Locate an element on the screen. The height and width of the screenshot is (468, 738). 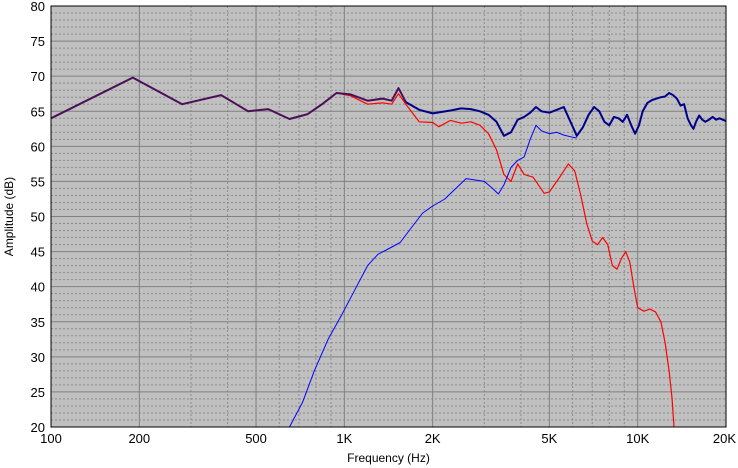
y-tick-label: 75 is located at coordinates (38, 41).